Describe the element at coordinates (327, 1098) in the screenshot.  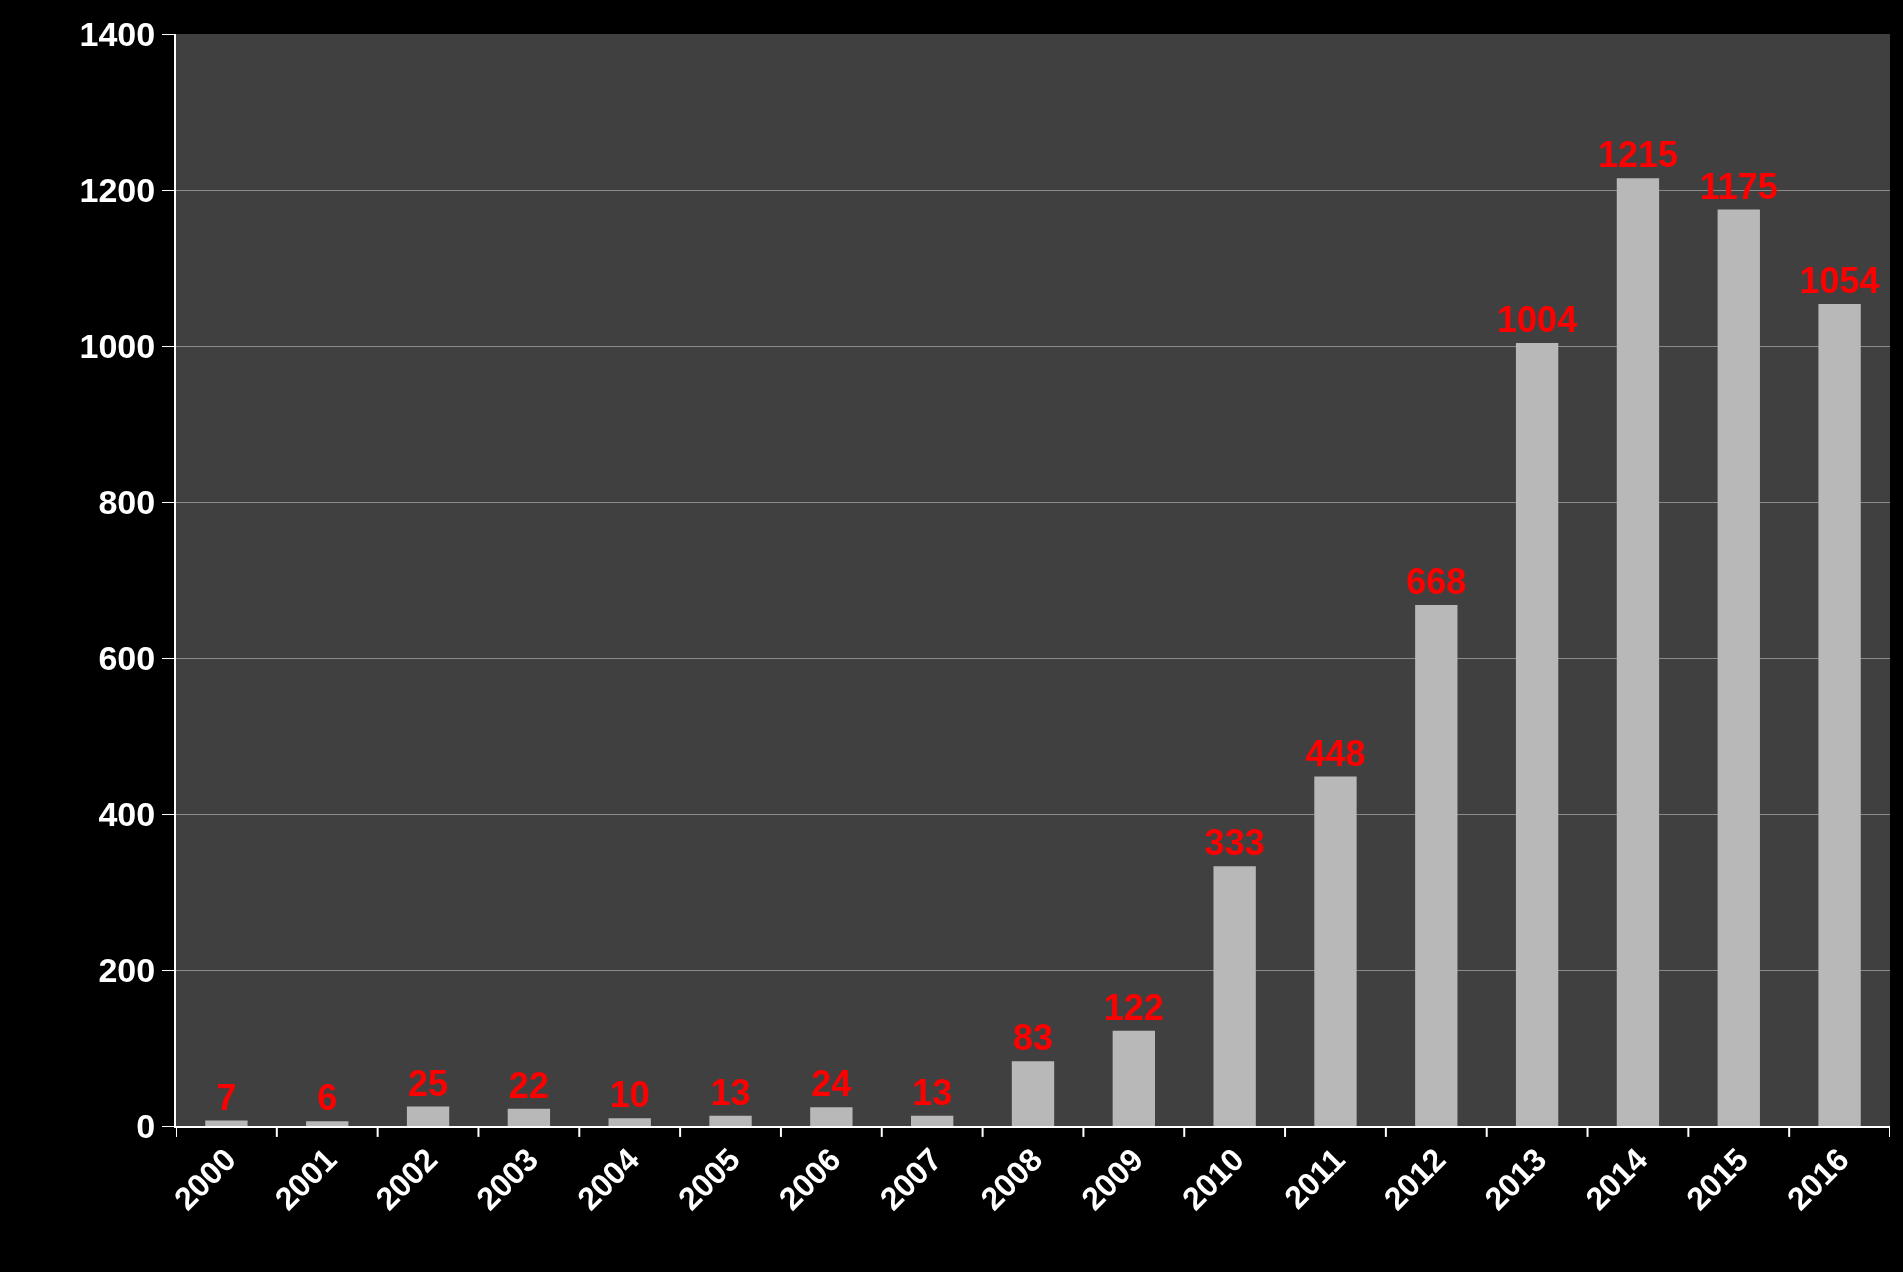
I see `data-label: 6` at that location.